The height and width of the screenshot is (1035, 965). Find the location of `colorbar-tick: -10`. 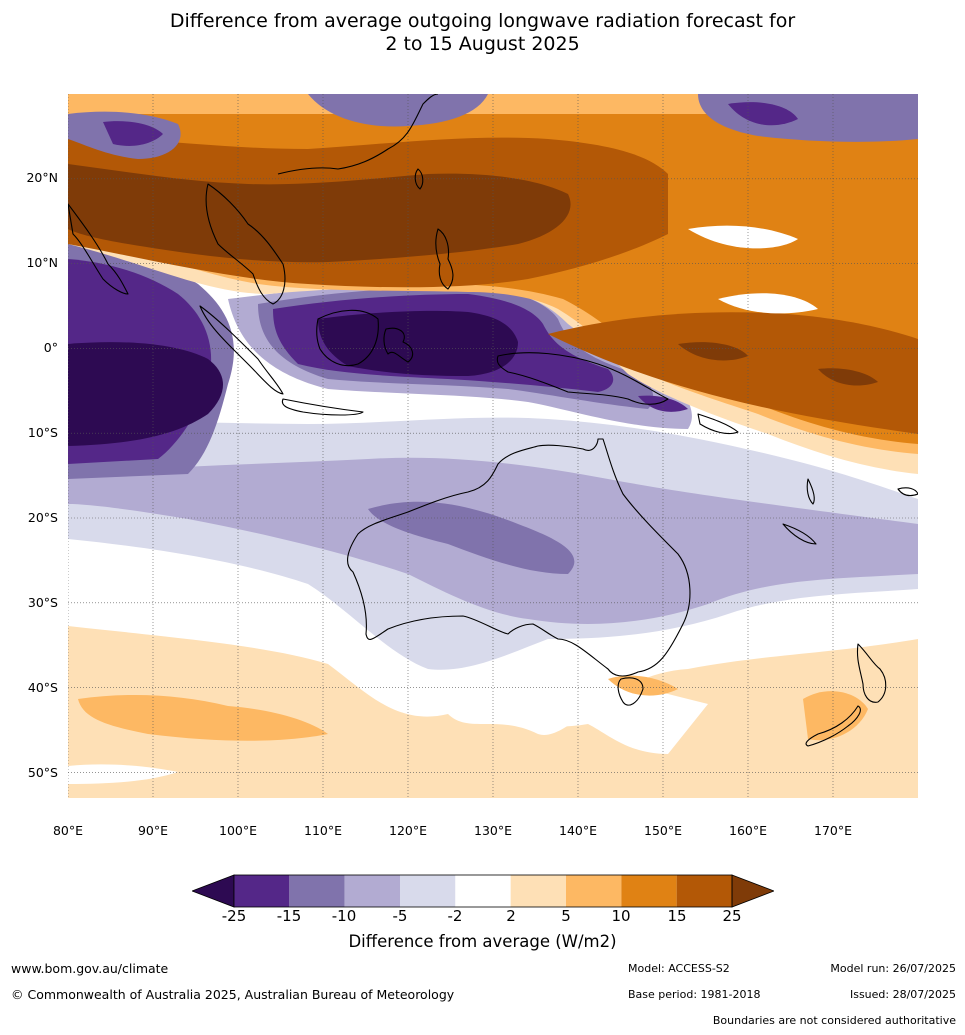

colorbar-tick: -10 is located at coordinates (344, 916).